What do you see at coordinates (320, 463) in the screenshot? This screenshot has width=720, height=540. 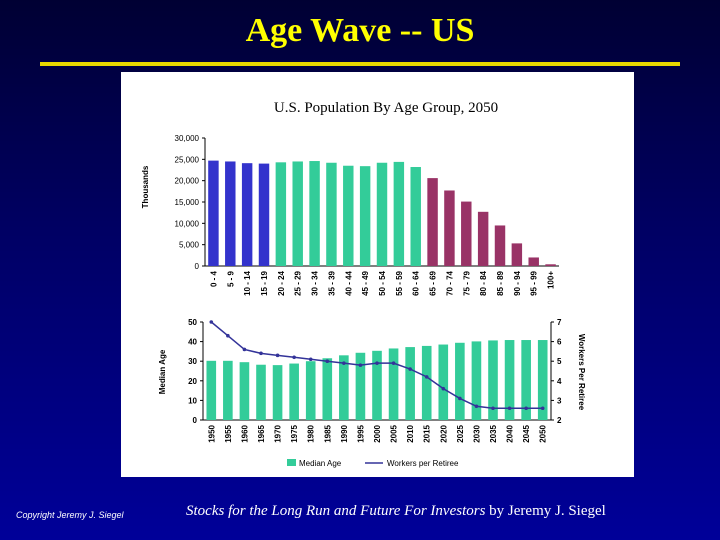 I see `legend-label-median-age: Median Age` at bounding box center [320, 463].